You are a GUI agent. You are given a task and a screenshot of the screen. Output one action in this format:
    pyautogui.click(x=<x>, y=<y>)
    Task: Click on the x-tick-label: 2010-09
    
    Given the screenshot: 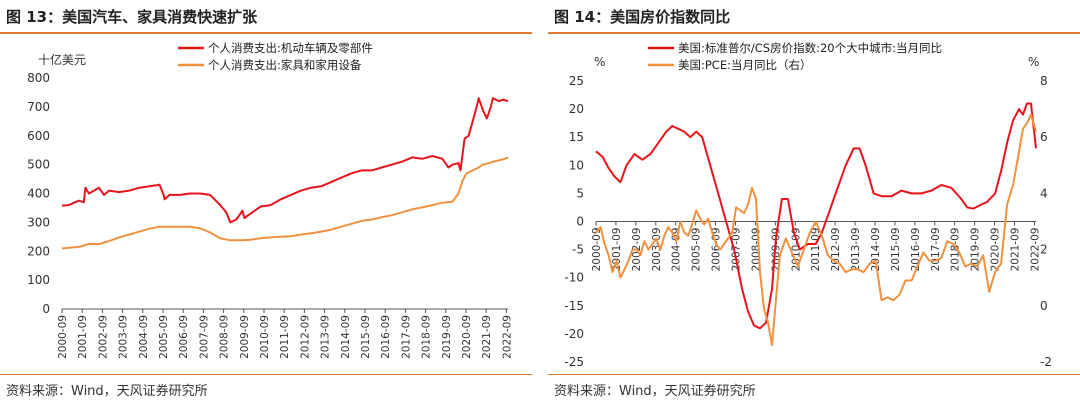 What is the action you would take?
    pyautogui.click(x=265, y=337)
    